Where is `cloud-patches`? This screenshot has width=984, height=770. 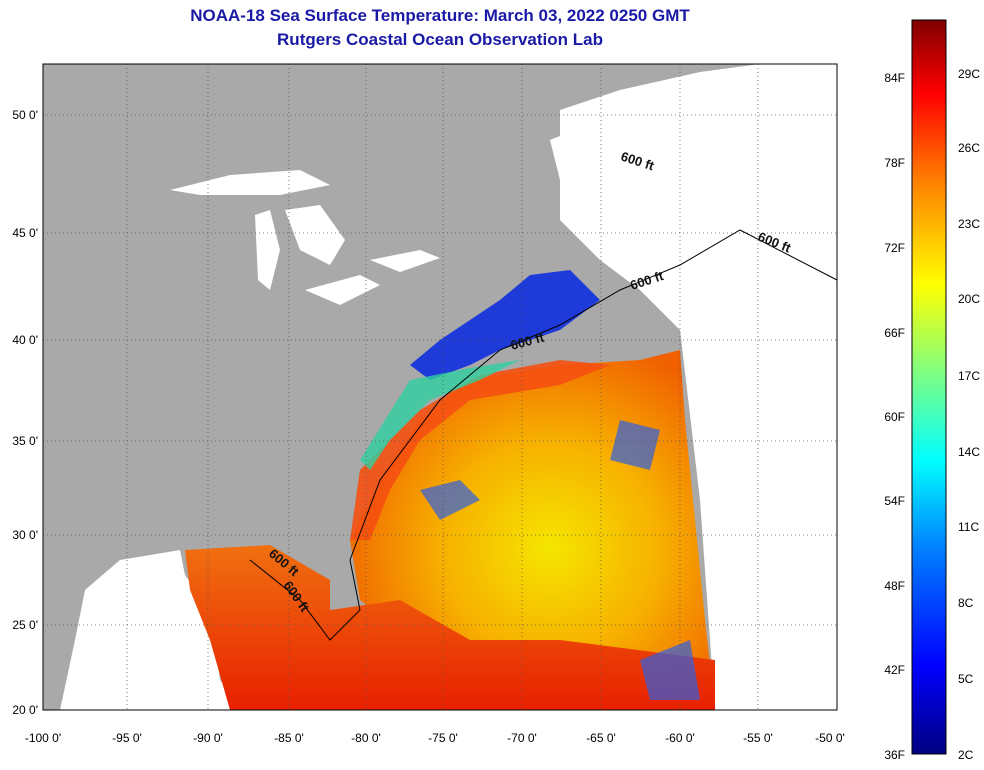 cloud-patches is located at coordinates (560, 560).